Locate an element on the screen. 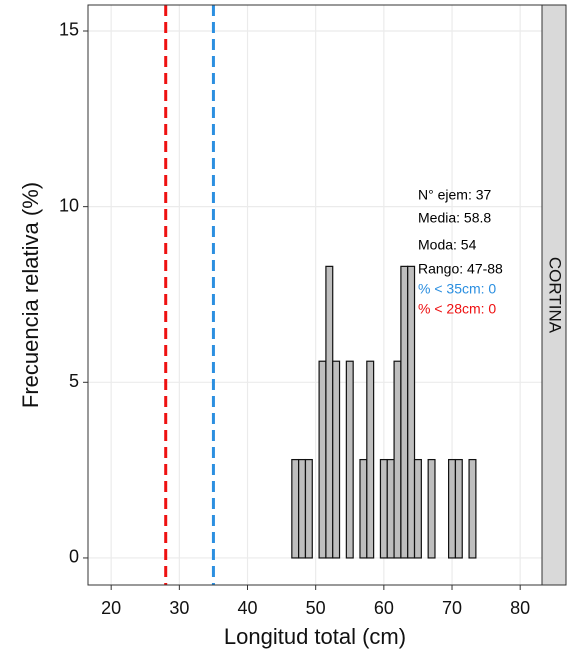  annotation: N° ejem: 37 is located at coordinates (455, 195).